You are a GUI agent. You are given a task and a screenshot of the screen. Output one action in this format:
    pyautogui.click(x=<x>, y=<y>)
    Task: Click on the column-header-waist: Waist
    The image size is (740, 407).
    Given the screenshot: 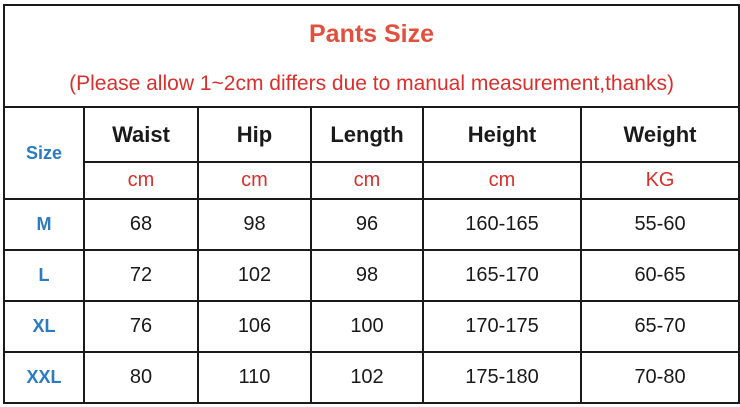 What is the action you would take?
    pyautogui.click(x=141, y=134)
    